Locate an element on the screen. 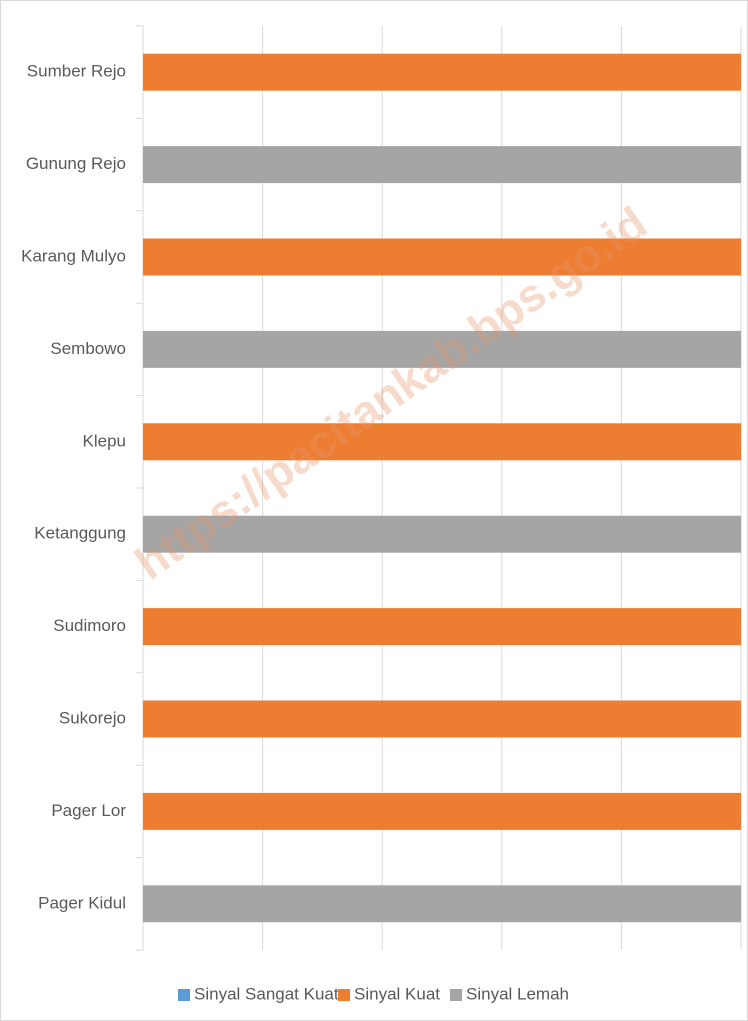  legend-label: Sinyal Kuat is located at coordinates (397, 993).